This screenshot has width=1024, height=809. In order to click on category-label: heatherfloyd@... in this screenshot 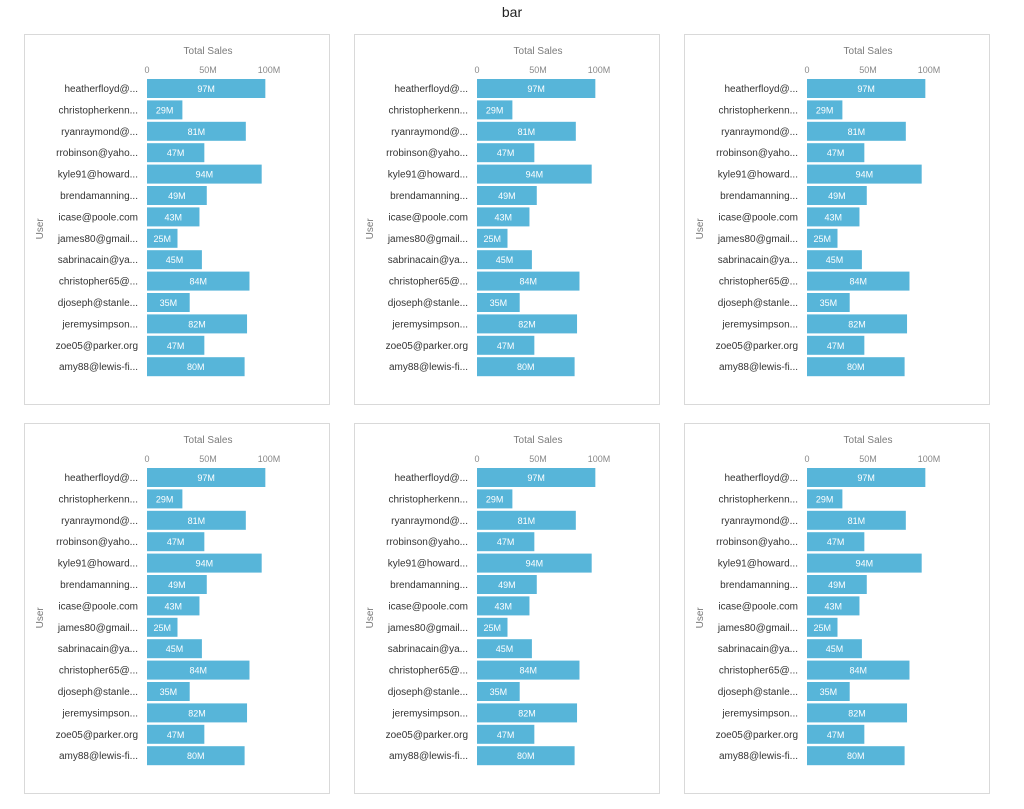, I will do `click(101, 89)`.